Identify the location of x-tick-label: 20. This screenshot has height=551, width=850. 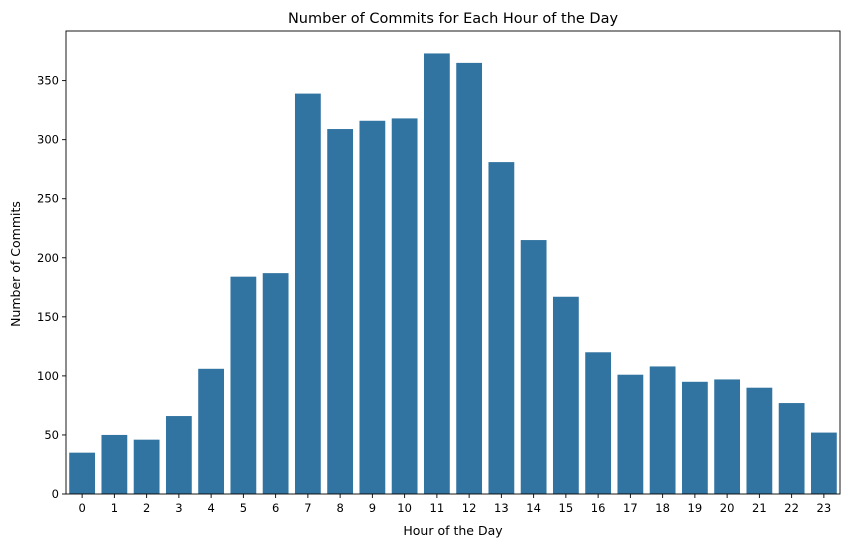
(727, 508).